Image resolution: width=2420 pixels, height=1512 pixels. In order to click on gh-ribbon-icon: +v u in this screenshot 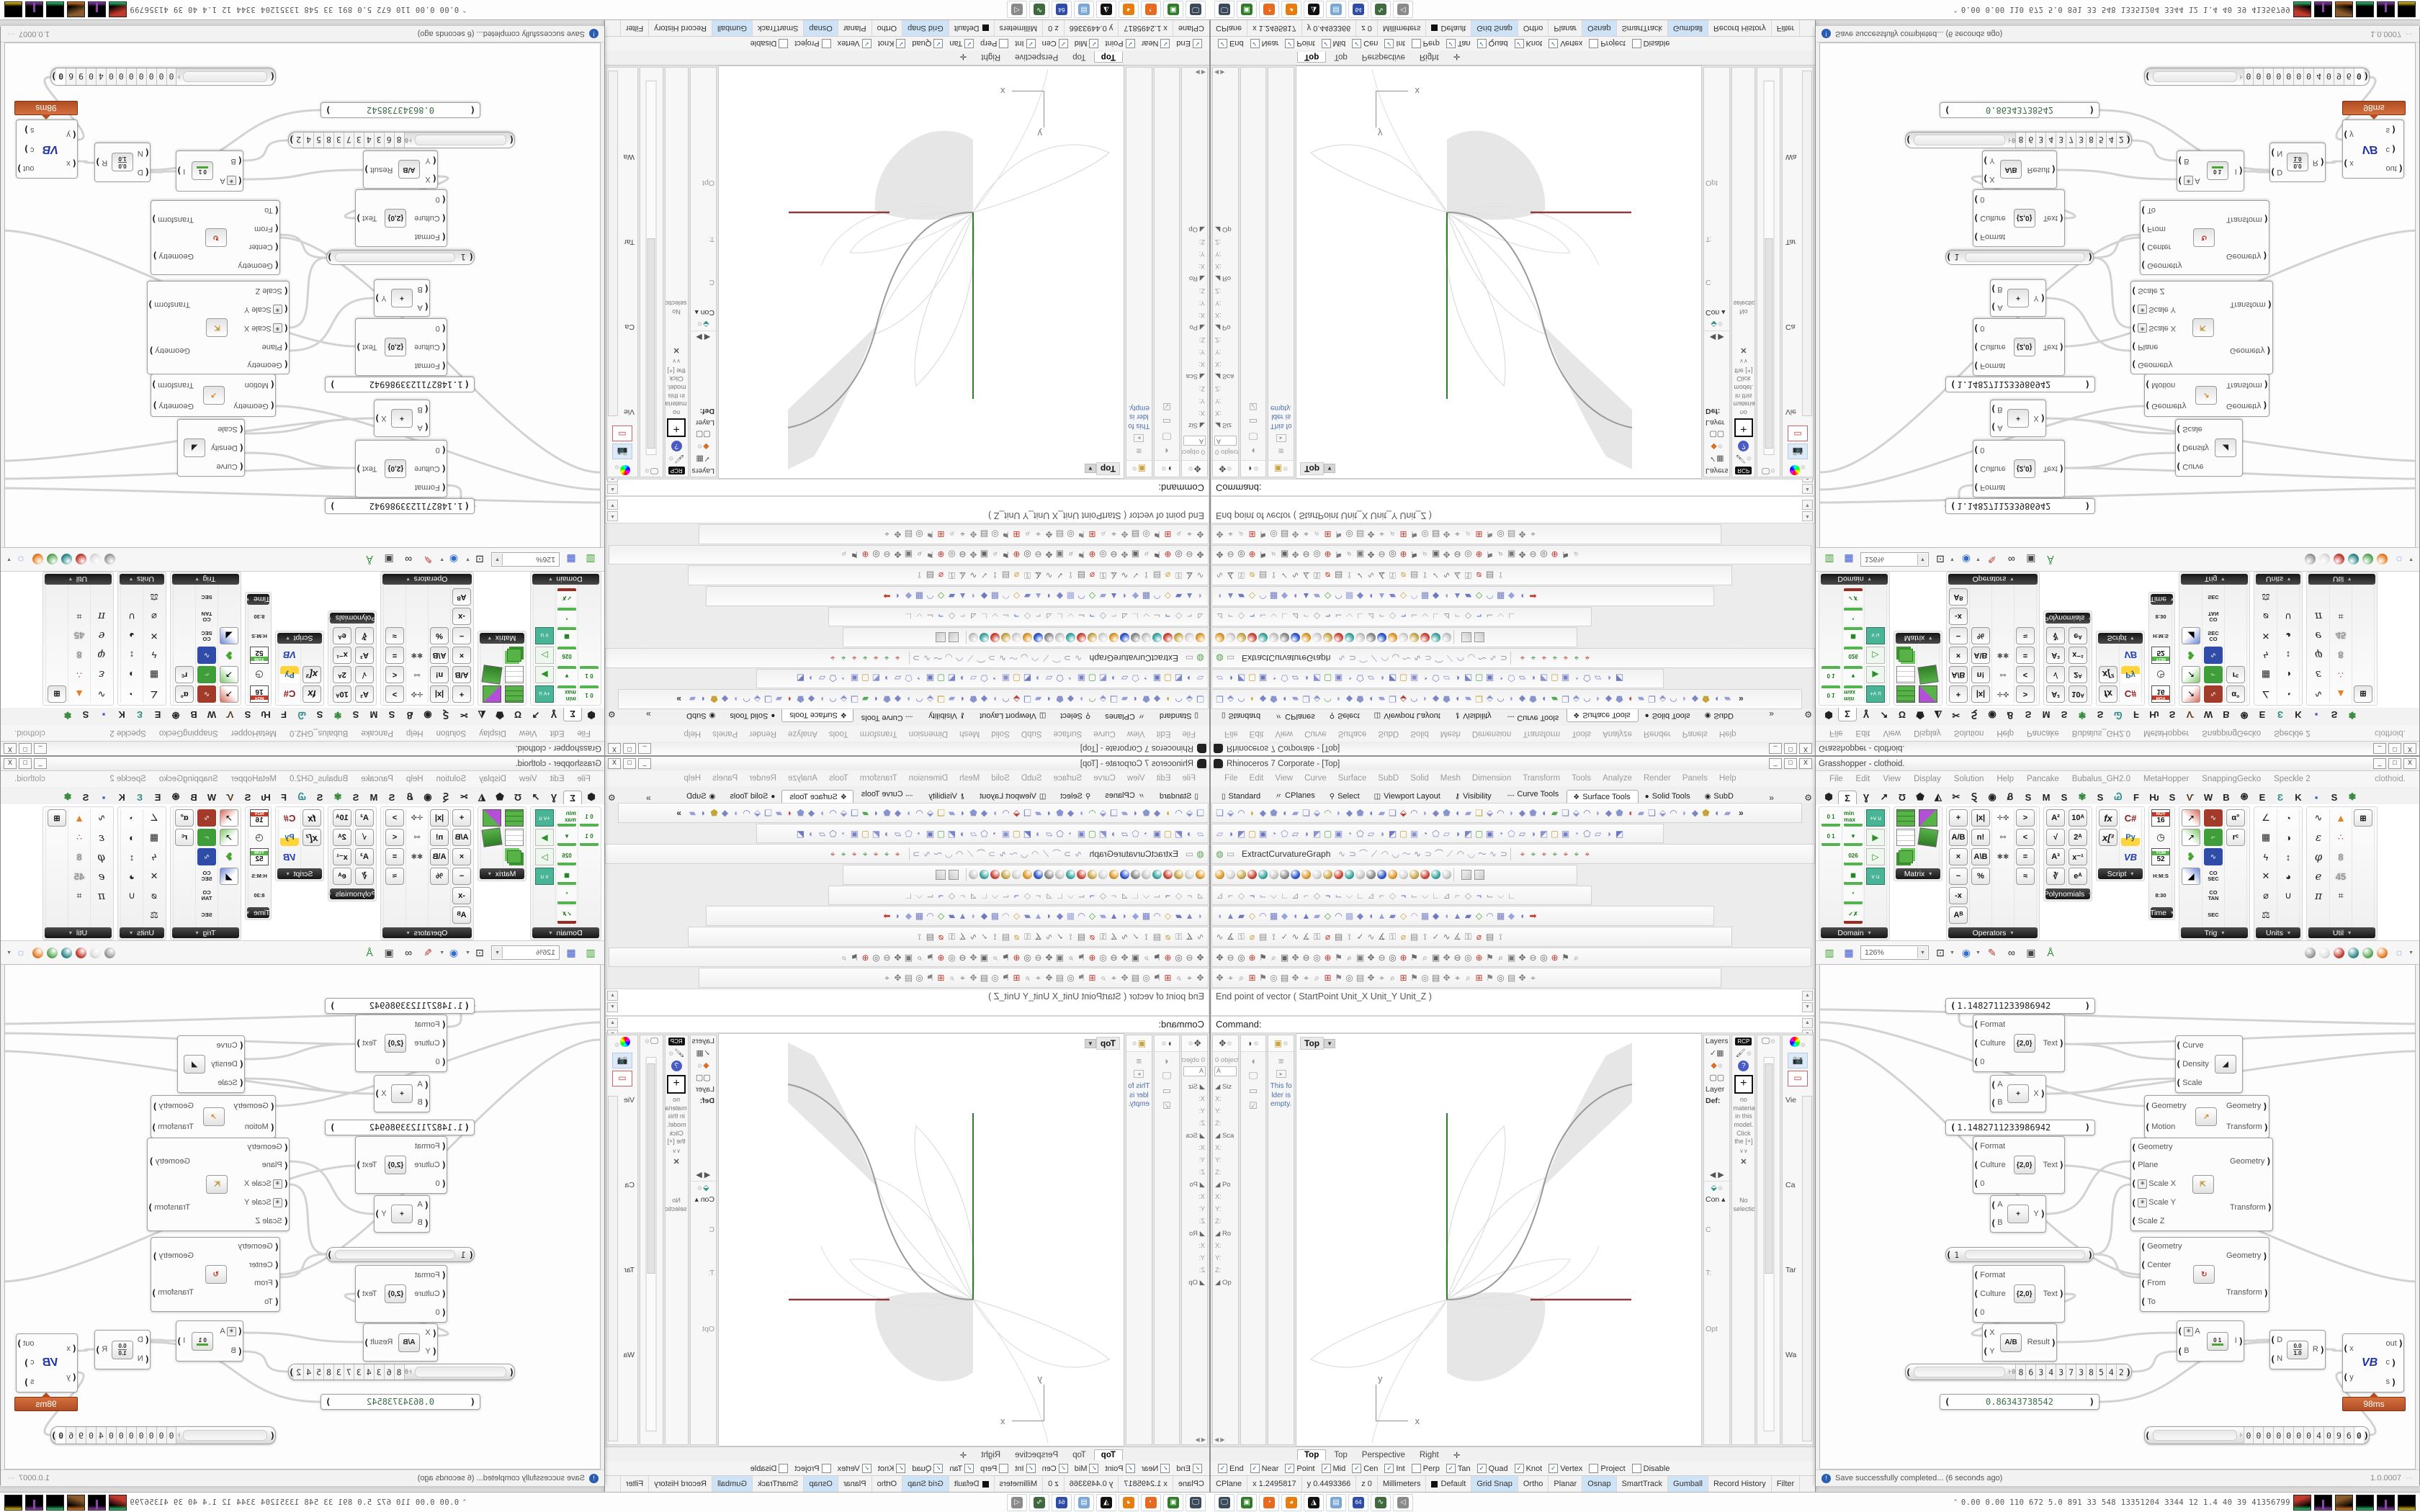, I will do `click(1875, 694)`.